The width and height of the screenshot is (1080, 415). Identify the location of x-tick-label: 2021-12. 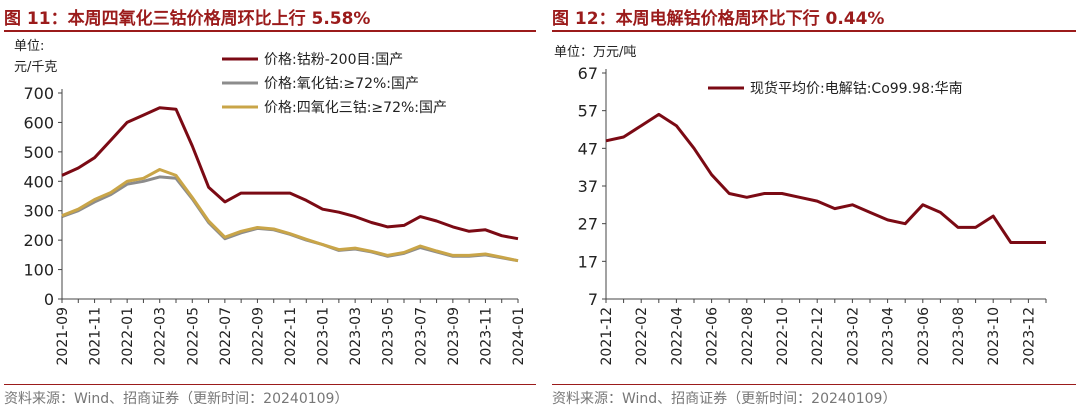
(607, 336).